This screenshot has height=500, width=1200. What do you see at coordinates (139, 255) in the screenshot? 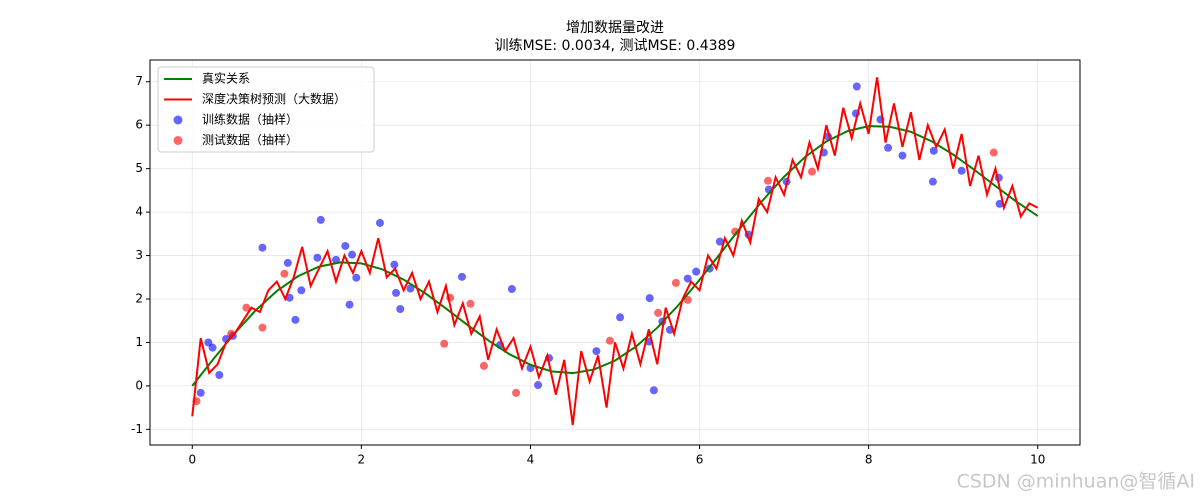
I see `y-tick-label: 3` at bounding box center [139, 255].